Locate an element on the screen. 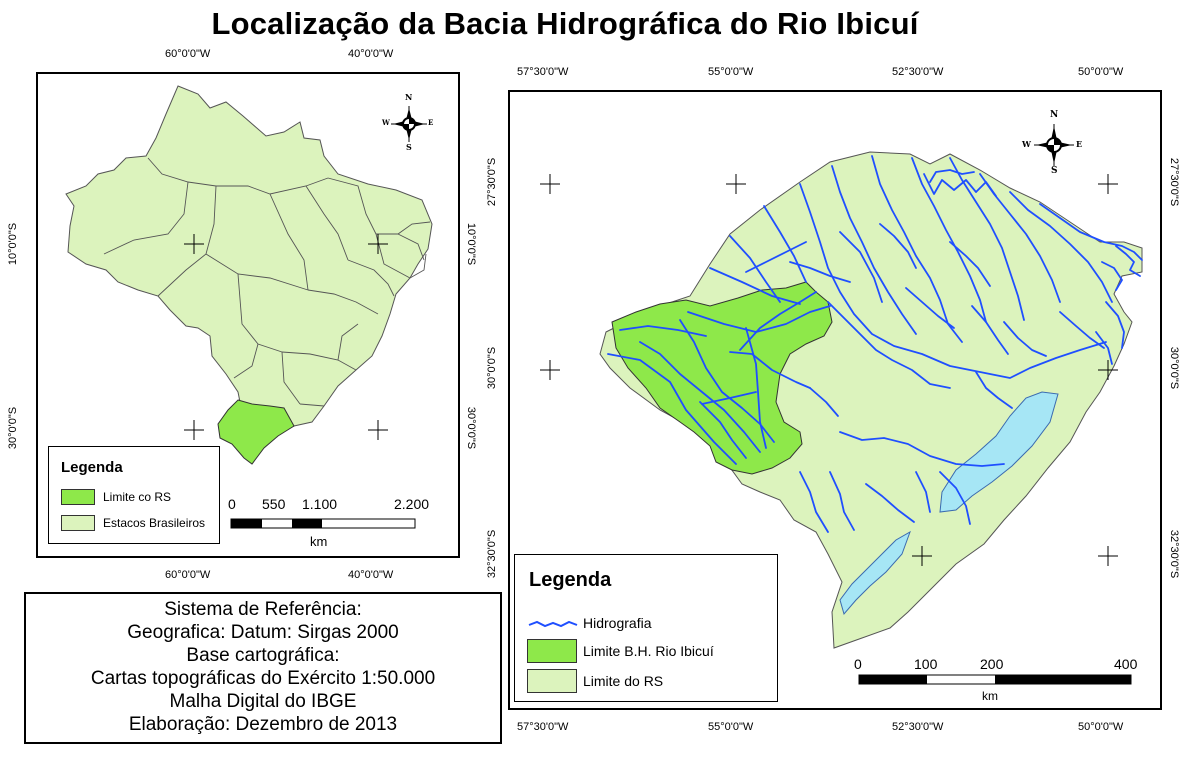 The height and width of the screenshot is (782, 1200). legend-swatch-basin is located at coordinates (552, 651).